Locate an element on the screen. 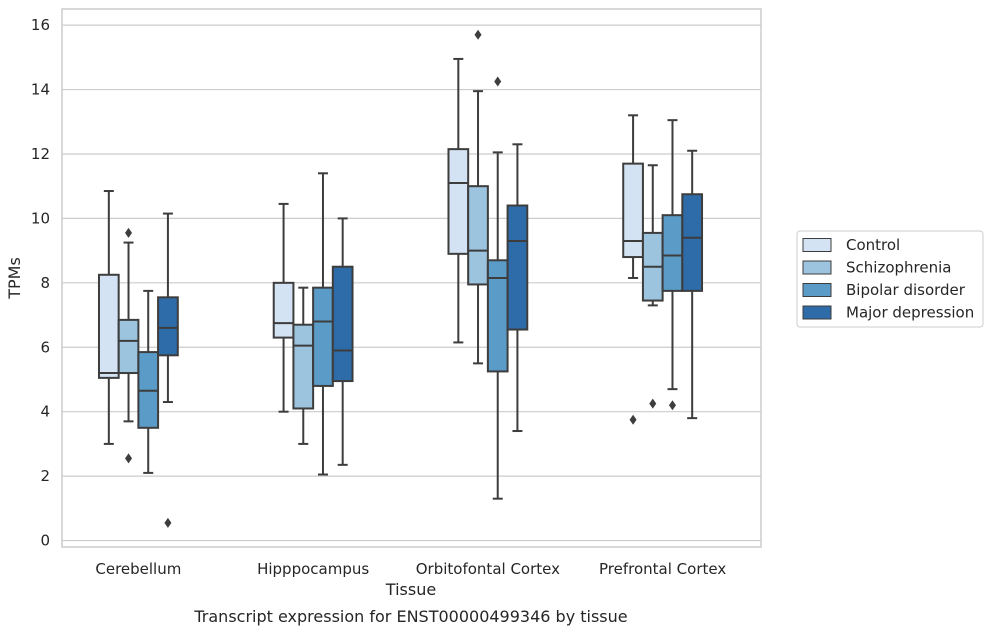  legend-label: Schizophrenia is located at coordinates (898, 268).